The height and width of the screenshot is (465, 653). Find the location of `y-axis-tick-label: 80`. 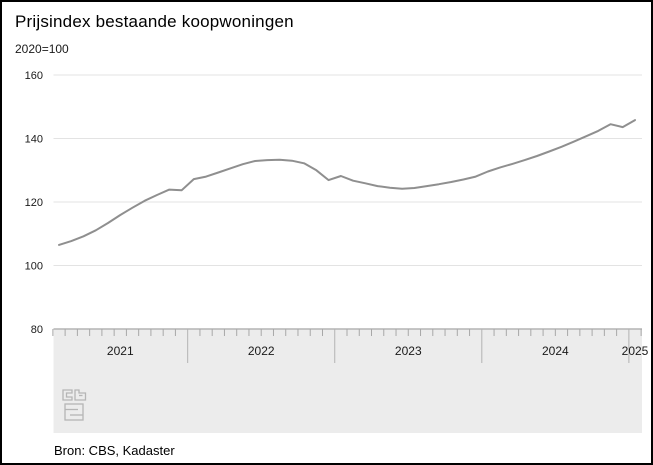

y-axis-tick-label: 80 is located at coordinates (37, 330).